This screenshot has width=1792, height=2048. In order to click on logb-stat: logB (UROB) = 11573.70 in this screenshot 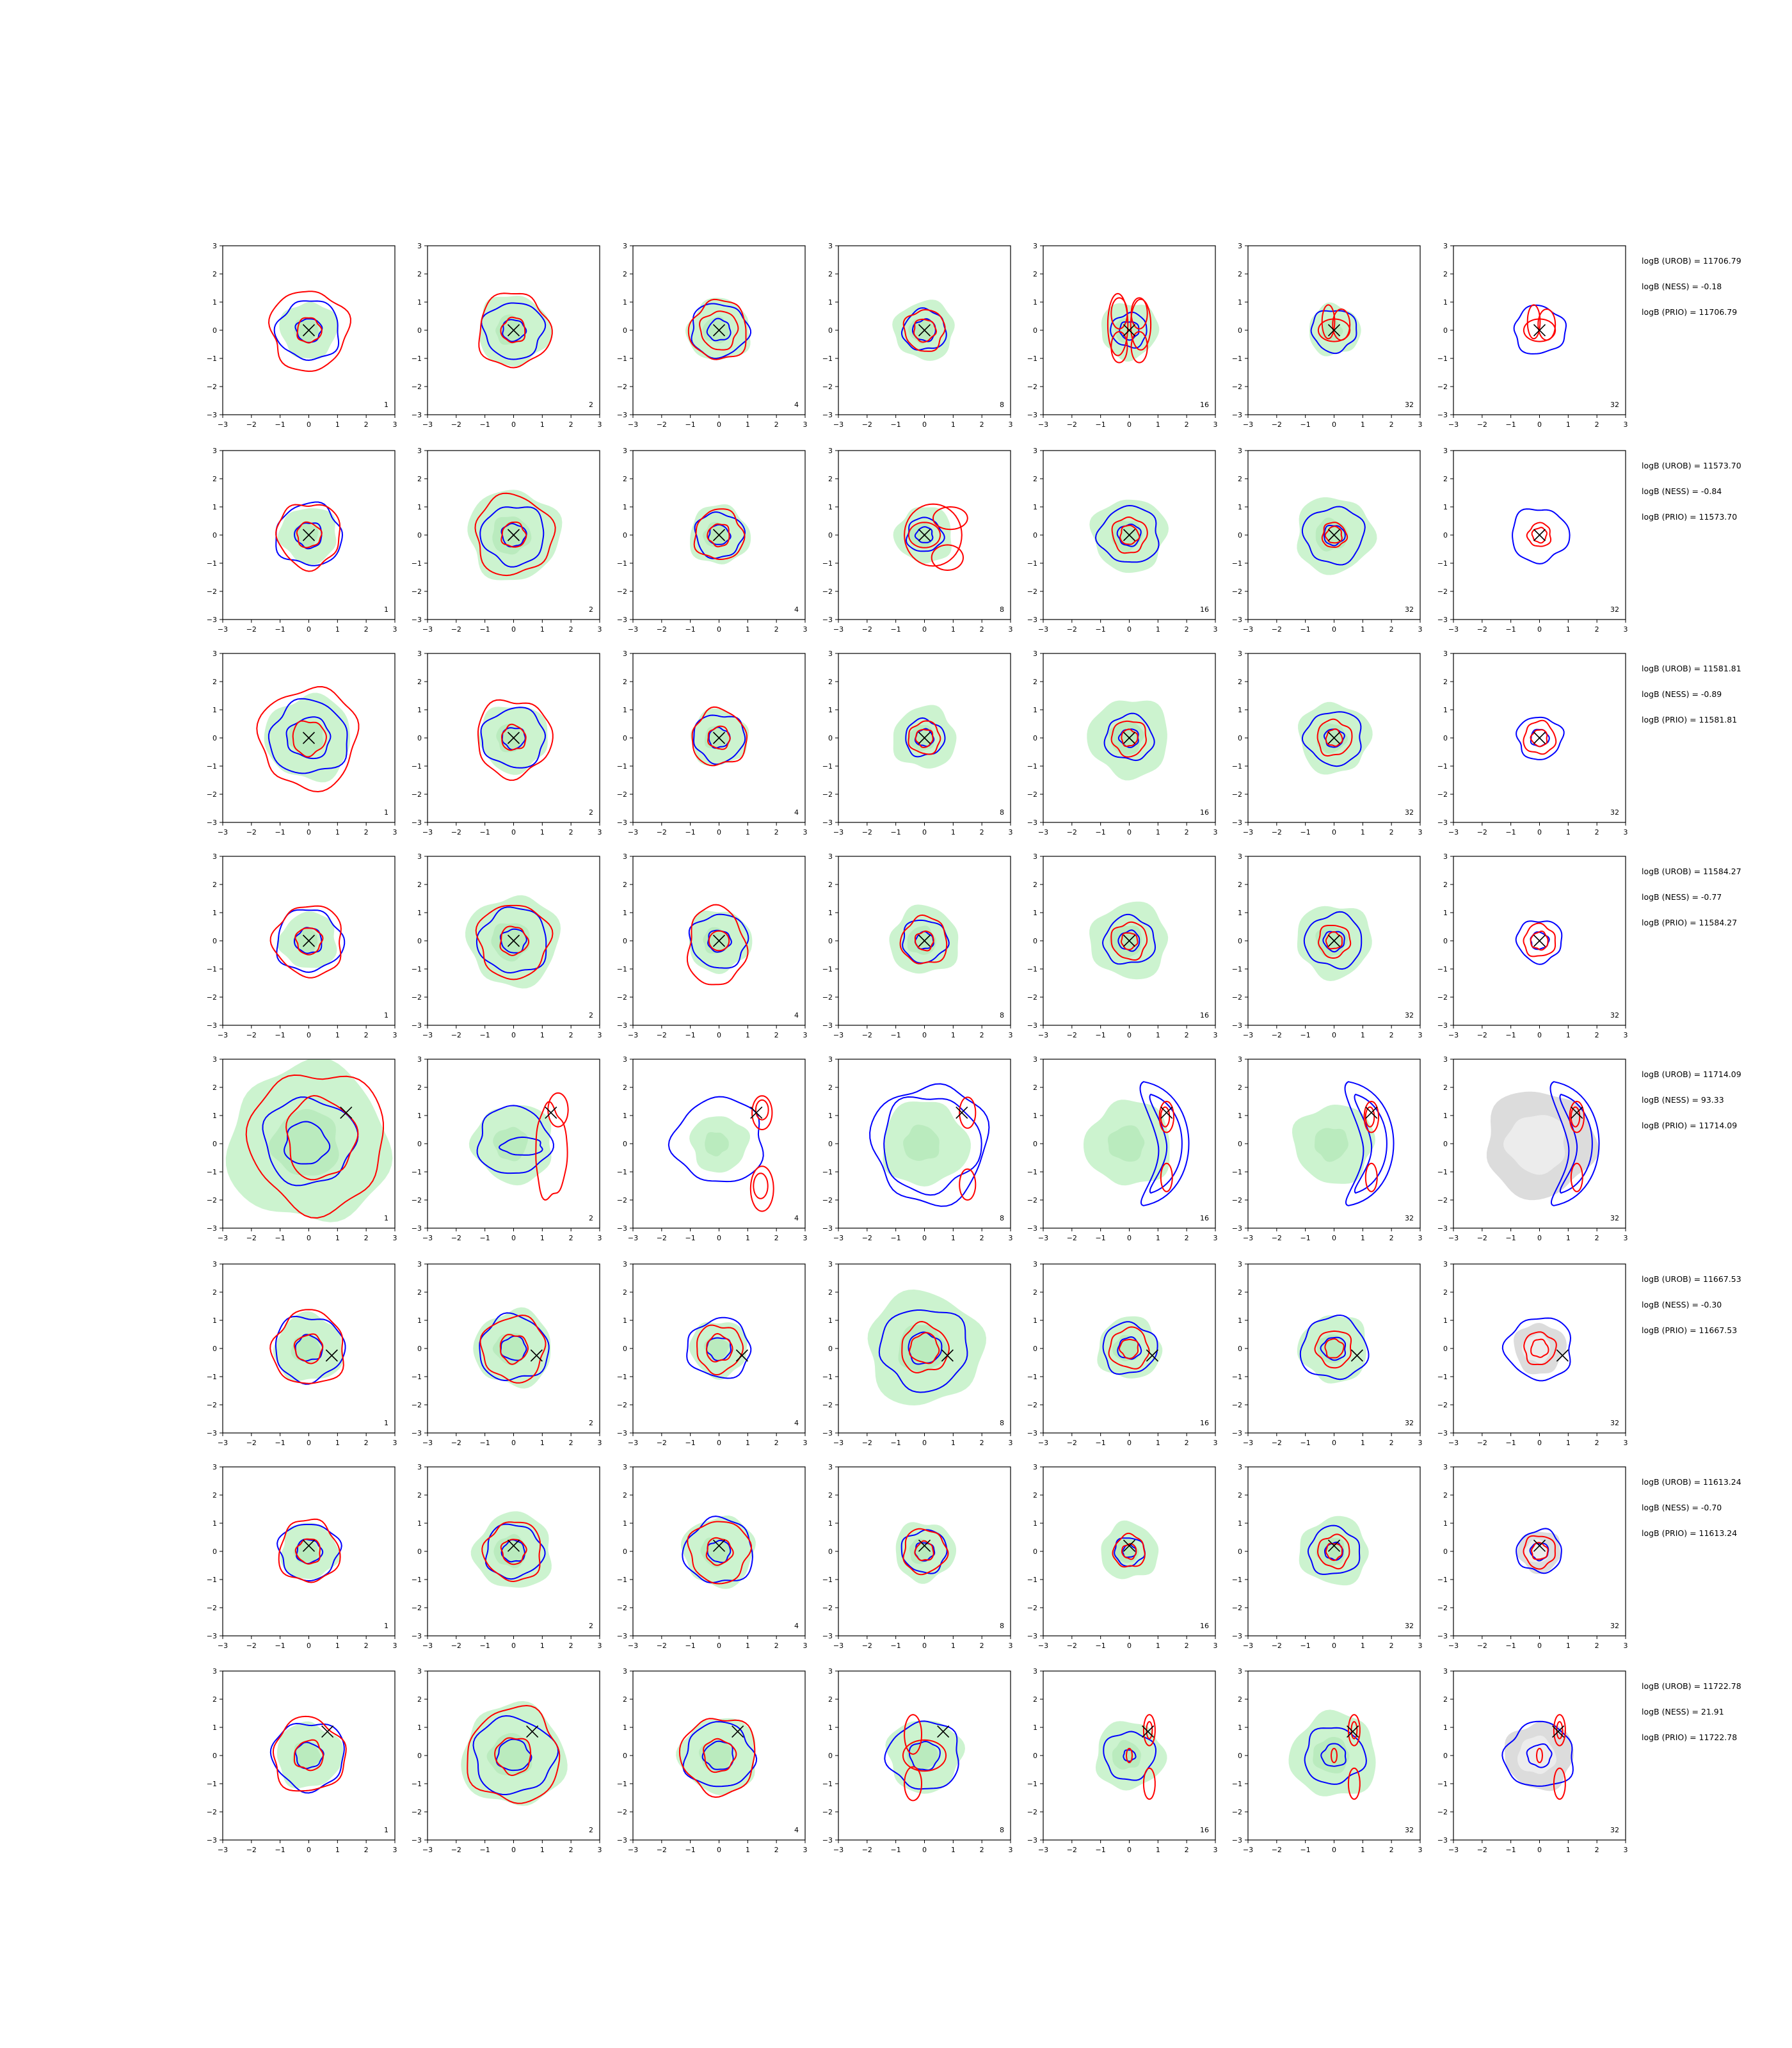, I will do `click(1691, 465)`.